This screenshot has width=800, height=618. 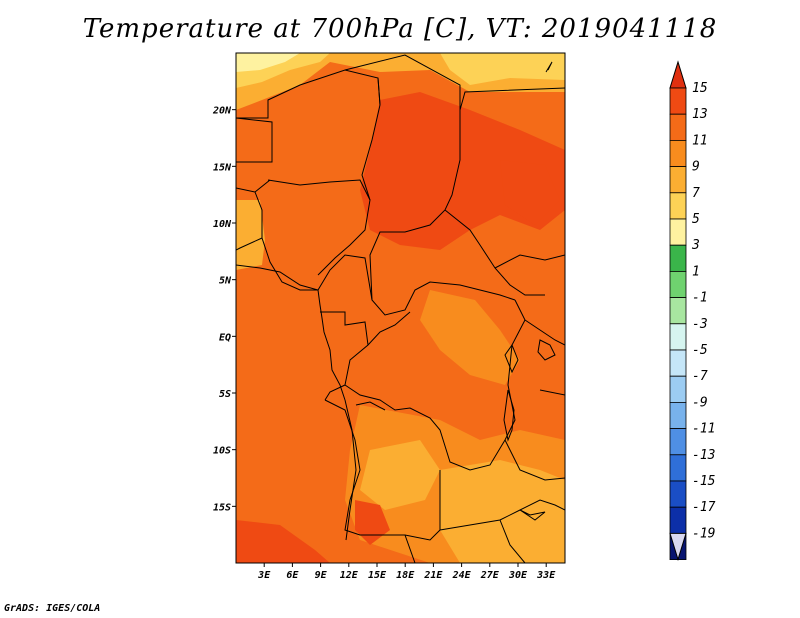 I want to click on lon-tick-label: 6E, so click(x=292, y=575).